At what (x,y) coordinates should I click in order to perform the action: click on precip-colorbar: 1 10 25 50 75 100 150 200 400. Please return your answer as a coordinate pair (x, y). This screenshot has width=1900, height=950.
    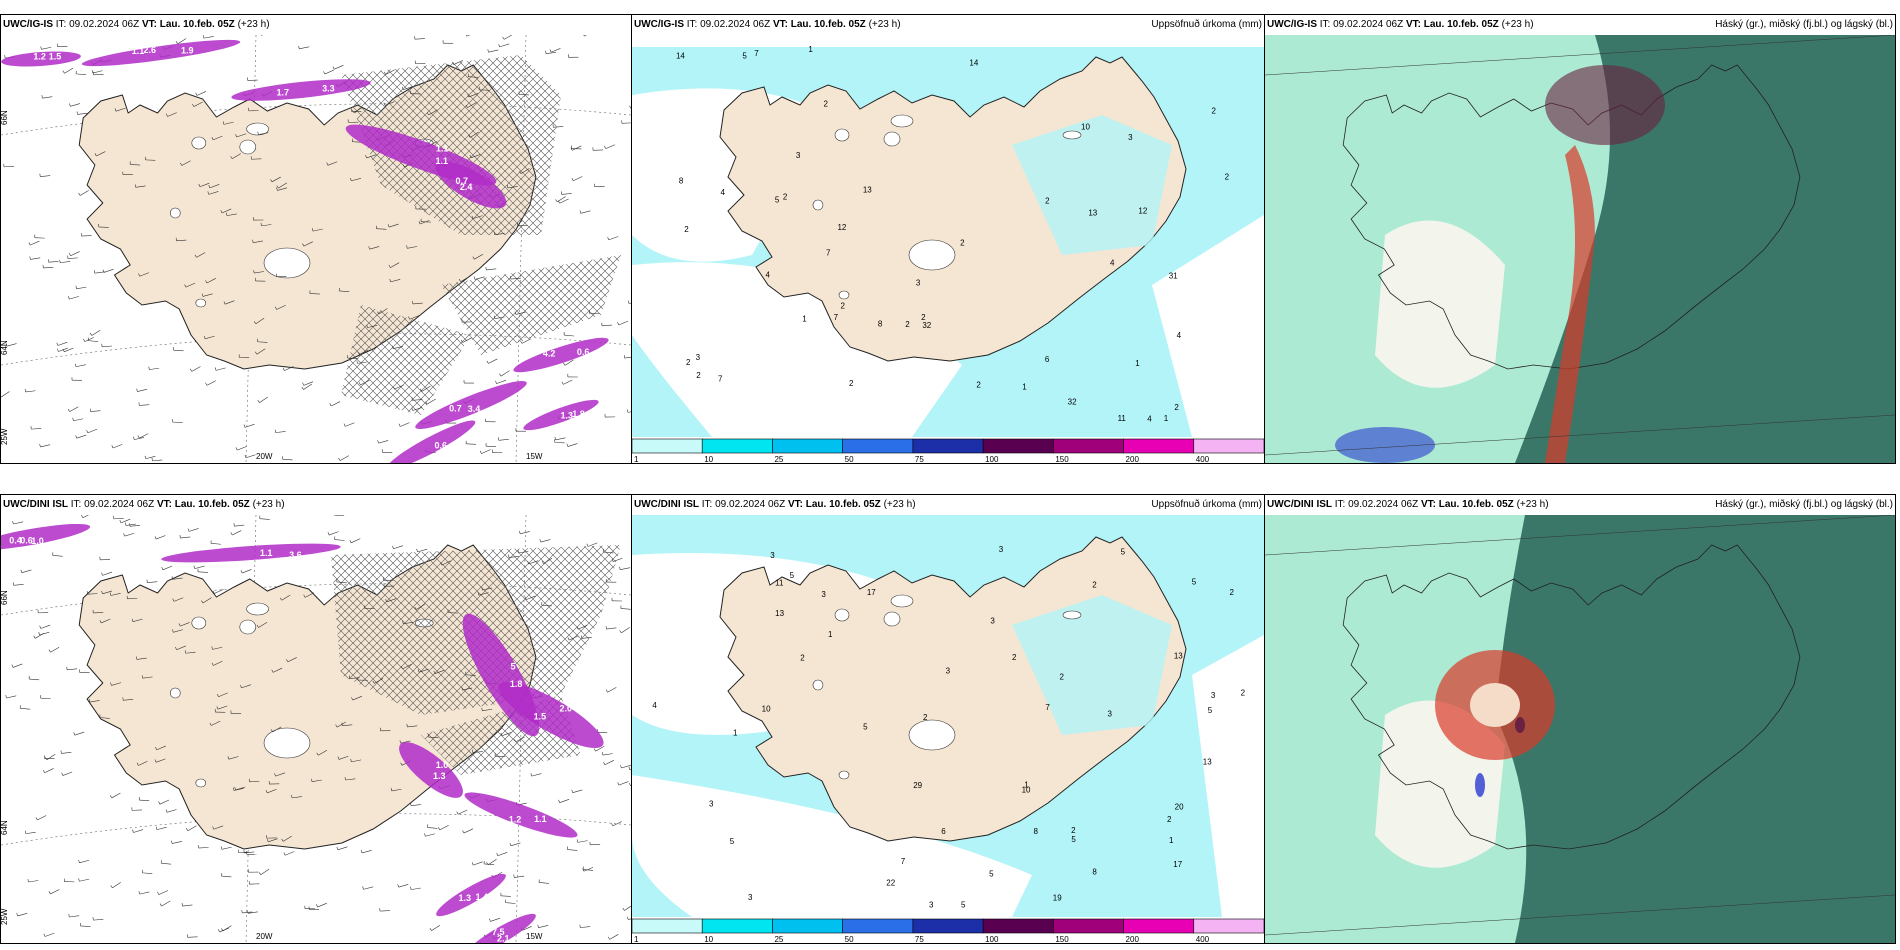
    Looking at the image, I should click on (948, 450).